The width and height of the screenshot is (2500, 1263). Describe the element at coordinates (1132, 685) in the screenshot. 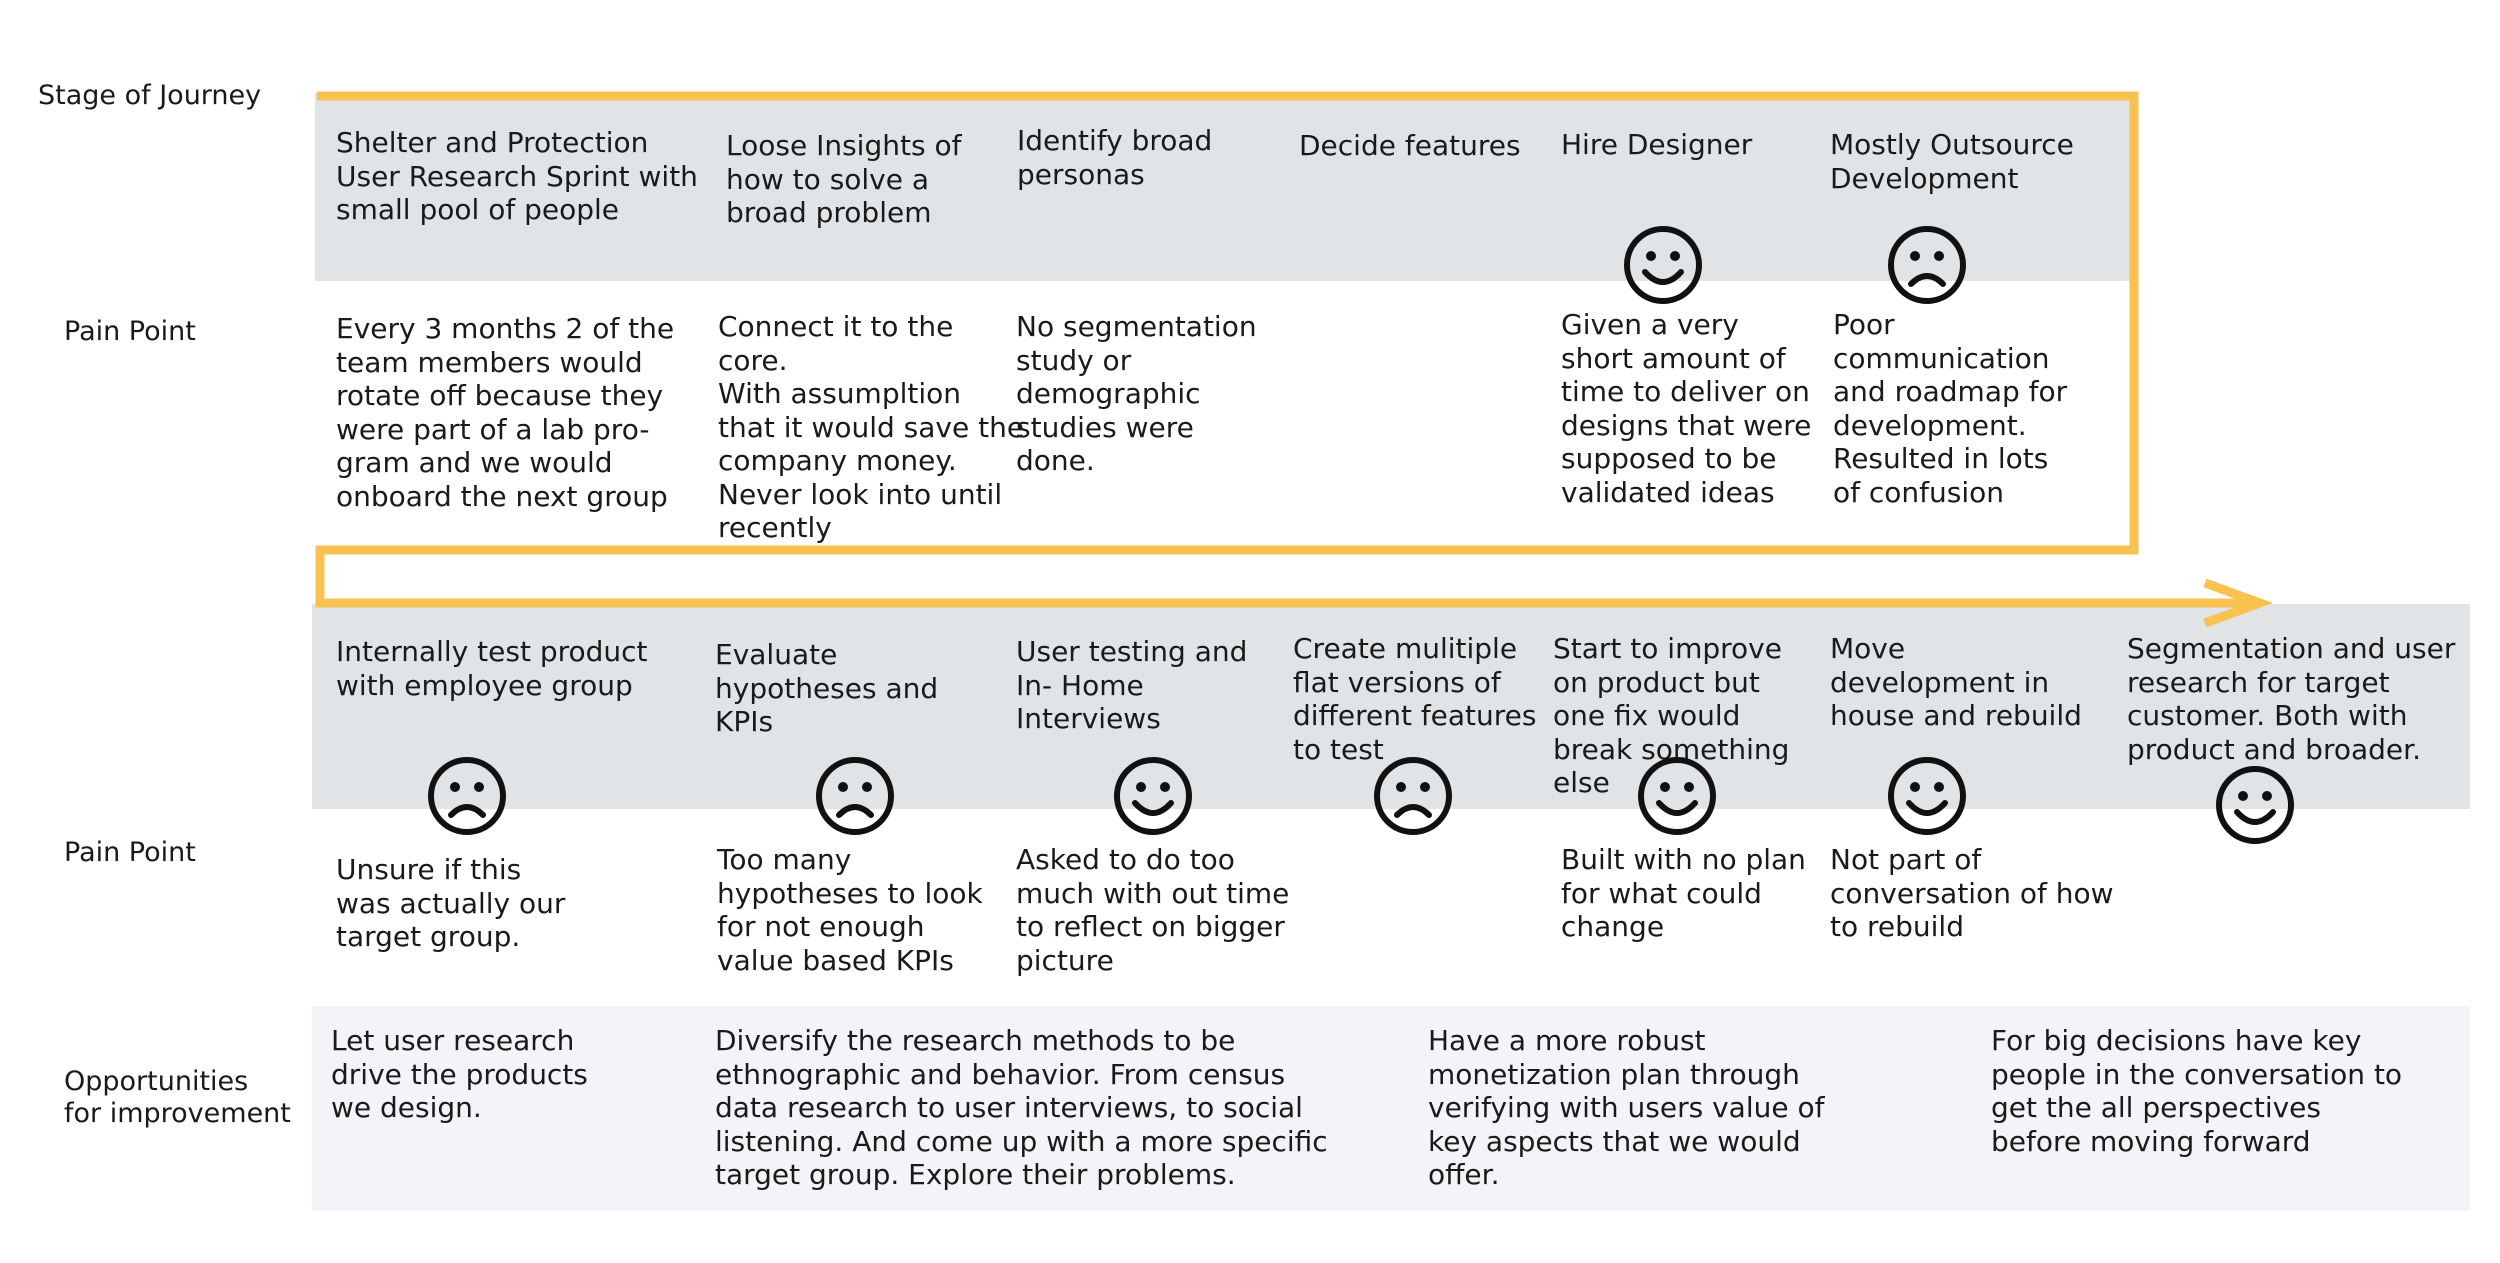

I see `row2-stage-3: User testing and In- Home Interviews` at that location.